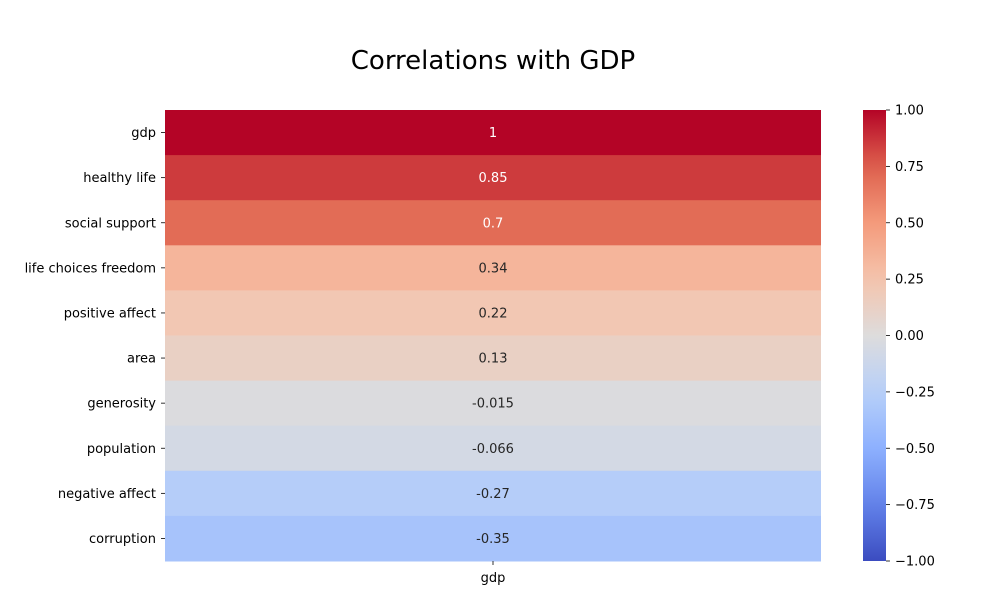  What do you see at coordinates (909, 111) in the screenshot?
I see `colorbar-tick-label-0: 1.00` at bounding box center [909, 111].